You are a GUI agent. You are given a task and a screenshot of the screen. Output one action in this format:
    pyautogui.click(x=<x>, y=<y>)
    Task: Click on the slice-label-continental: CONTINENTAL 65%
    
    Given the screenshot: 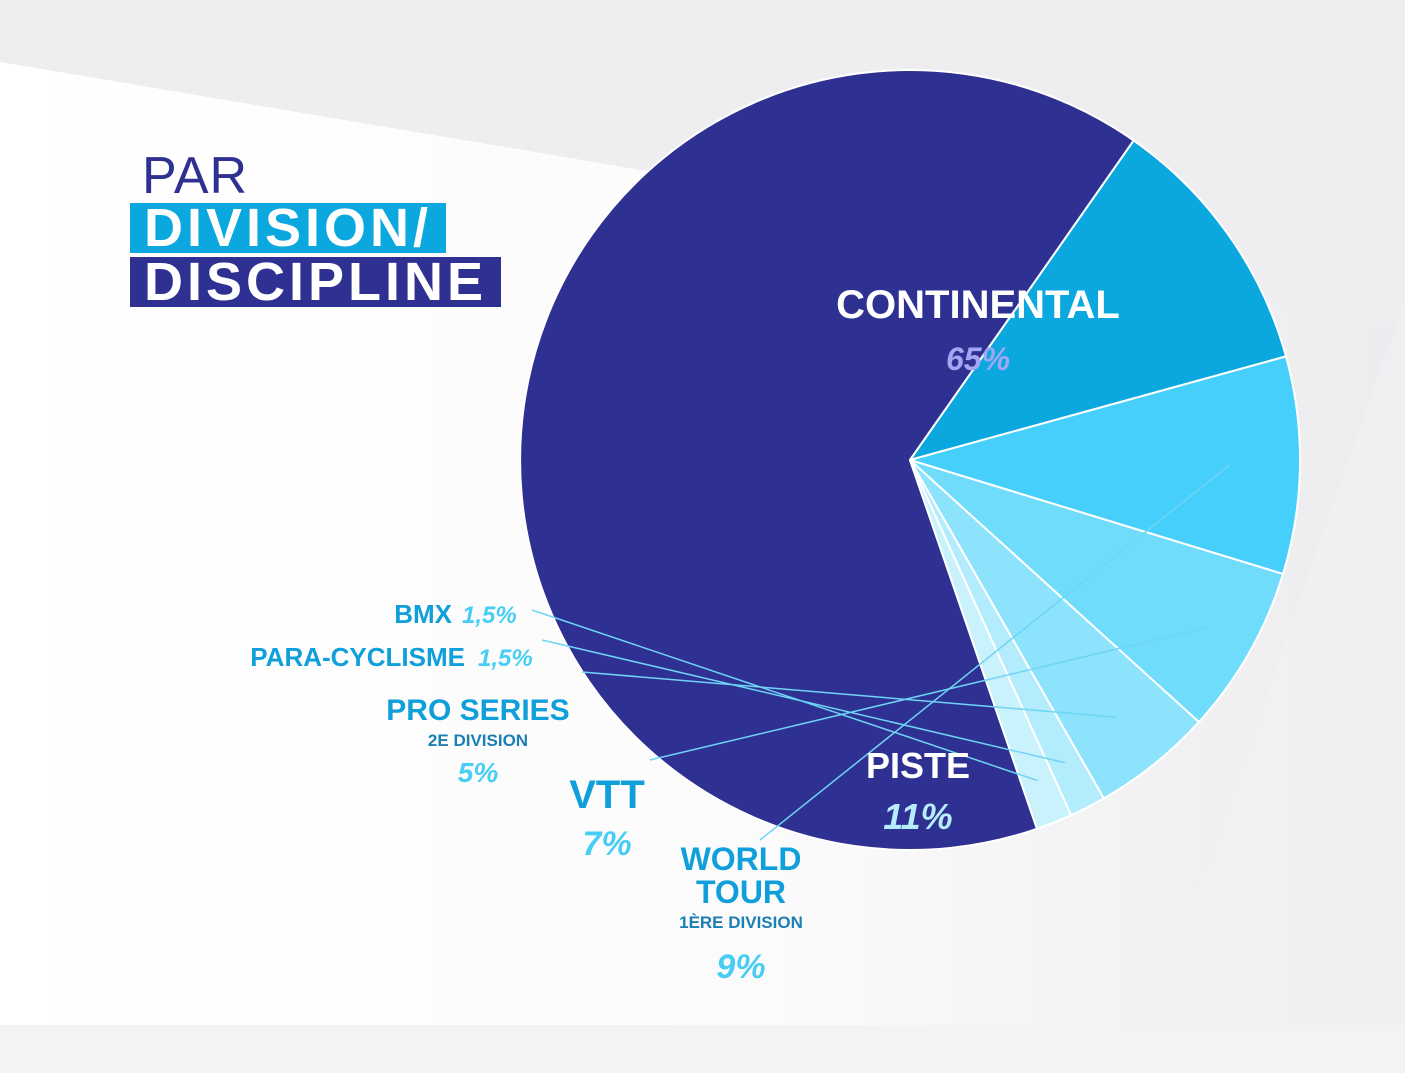 What is the action you would take?
    pyautogui.click(x=978, y=330)
    